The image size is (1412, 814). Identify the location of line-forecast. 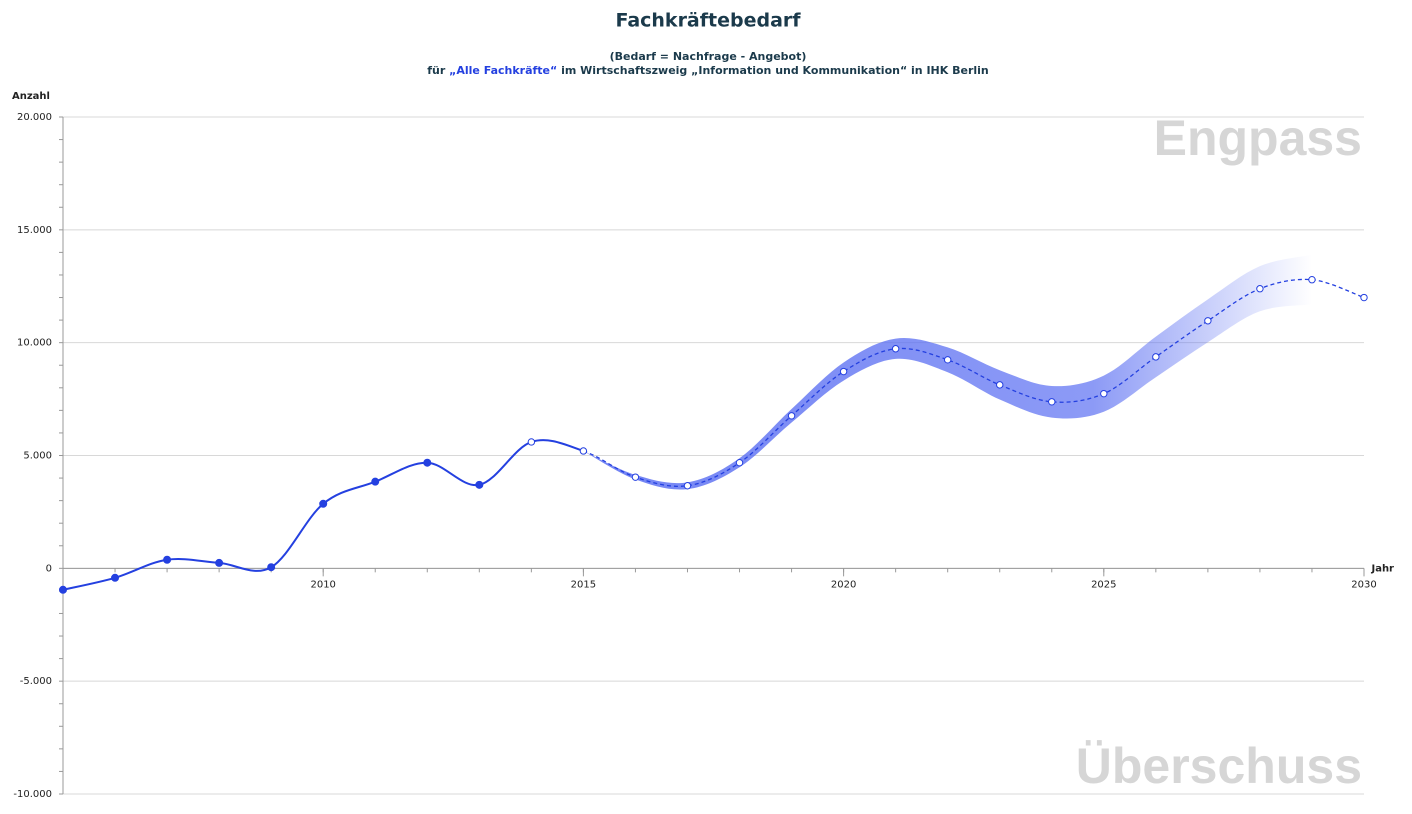
(974, 382).